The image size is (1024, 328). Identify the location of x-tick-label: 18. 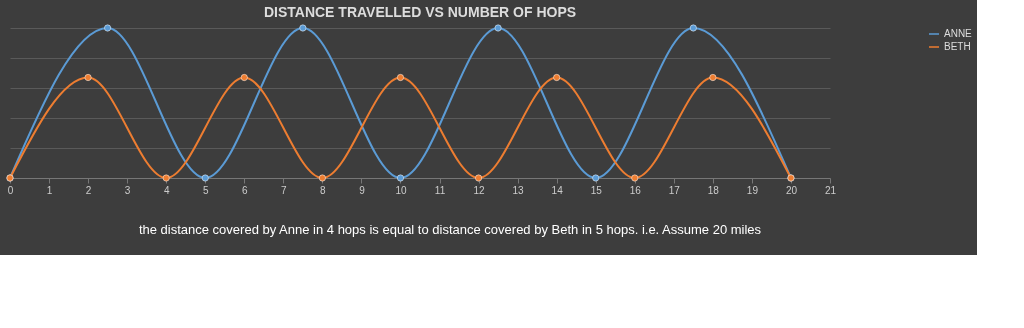
(713, 190).